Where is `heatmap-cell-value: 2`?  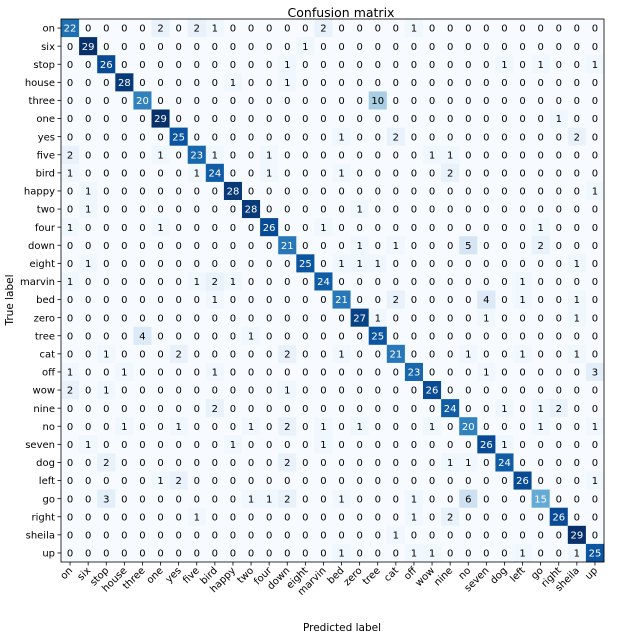 heatmap-cell-value: 2 is located at coordinates (160, 29).